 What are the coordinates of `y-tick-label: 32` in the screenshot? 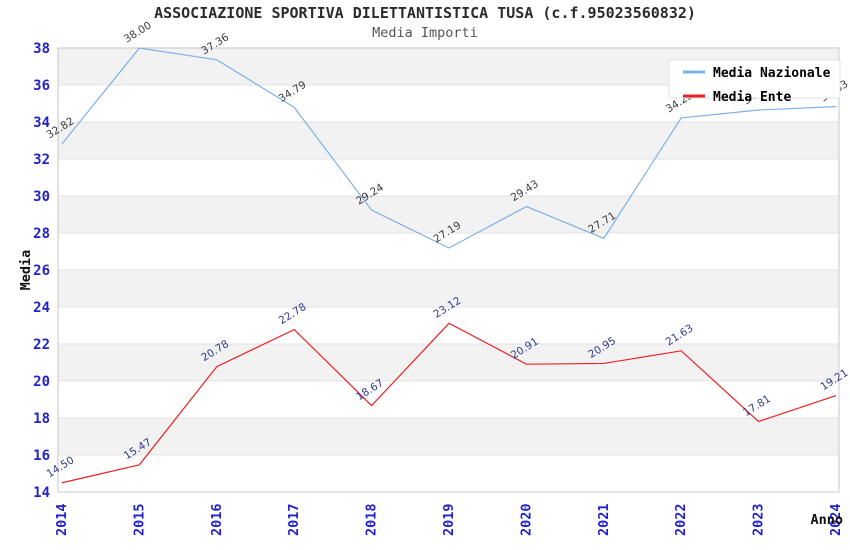 It's located at (41, 160).